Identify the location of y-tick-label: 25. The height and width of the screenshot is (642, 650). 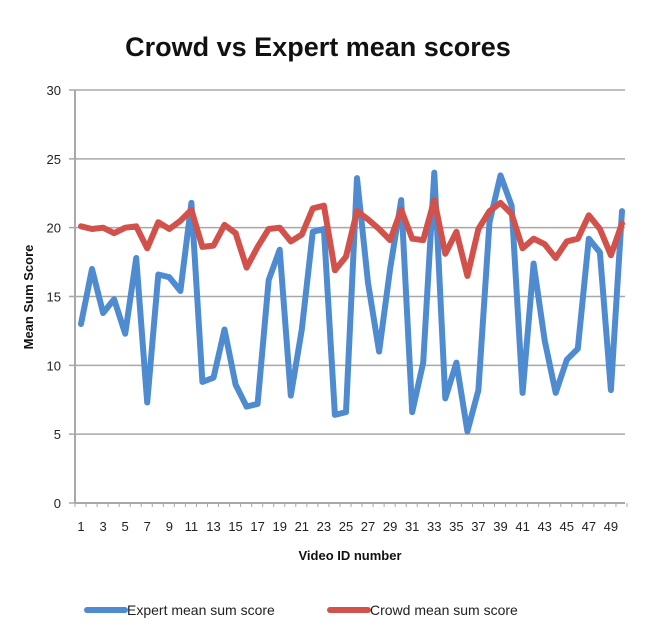
(54, 159).